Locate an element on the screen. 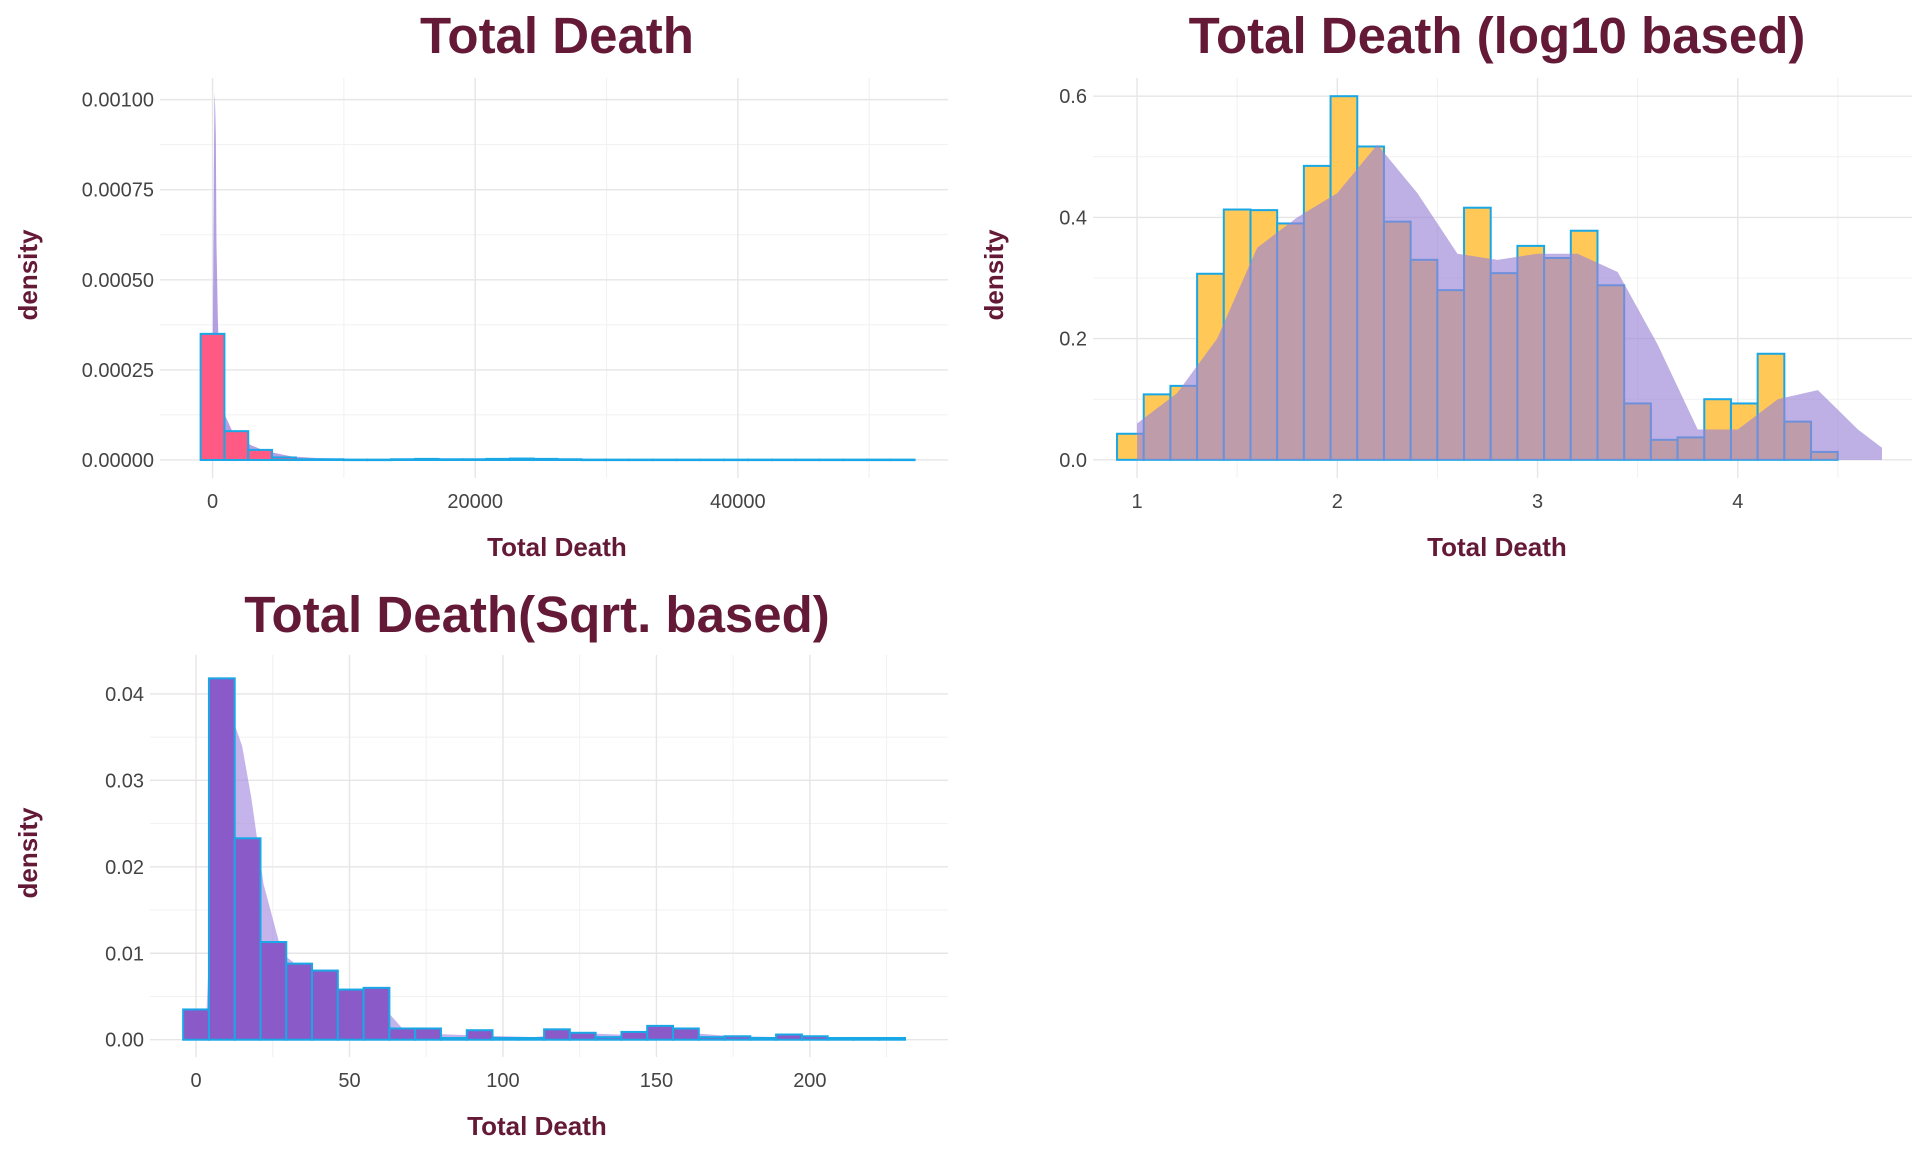 The image size is (1920, 1152). chart-title: Total Death (log10 based) is located at coordinates (1497, 35).